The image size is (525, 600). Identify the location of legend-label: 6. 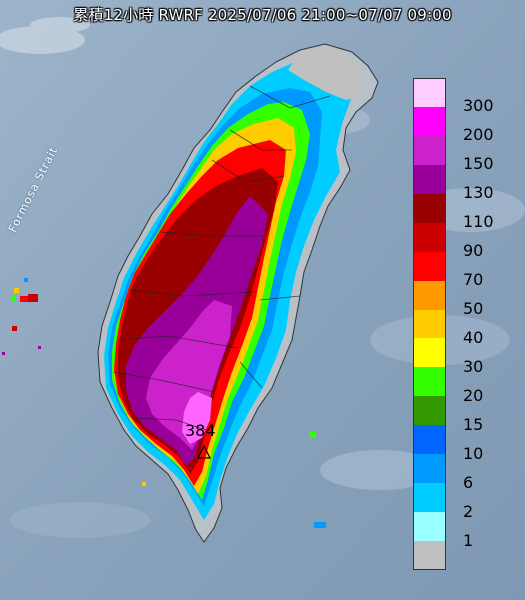
(468, 482).